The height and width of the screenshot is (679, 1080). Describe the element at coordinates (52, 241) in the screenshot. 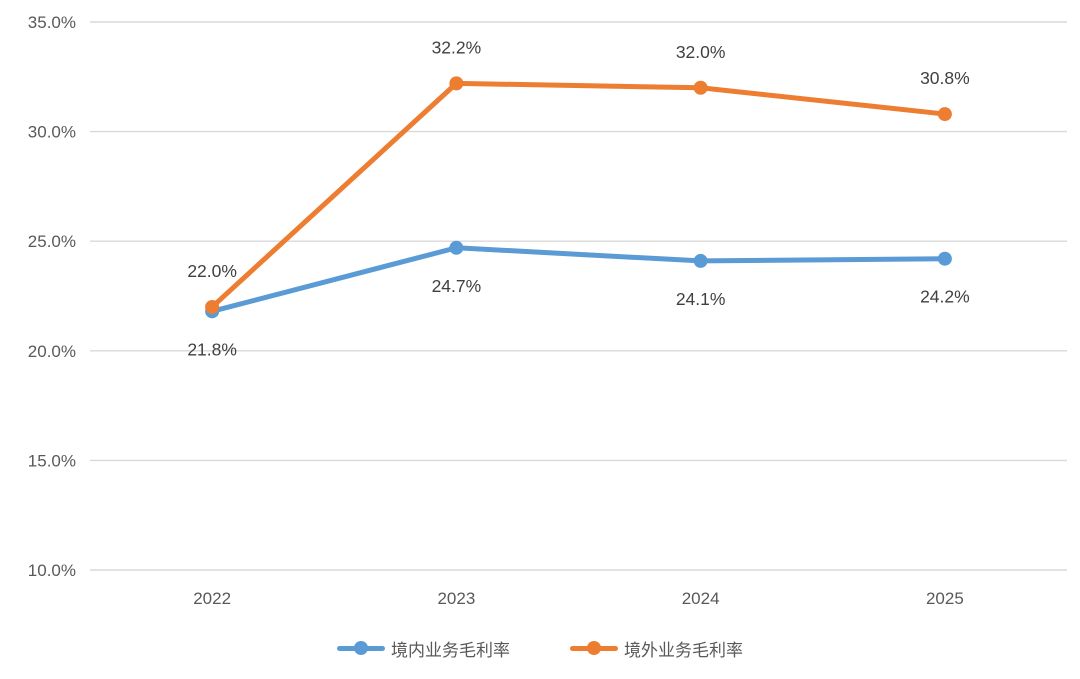

I see `y-axis-tick-label: 25.0%` at that location.